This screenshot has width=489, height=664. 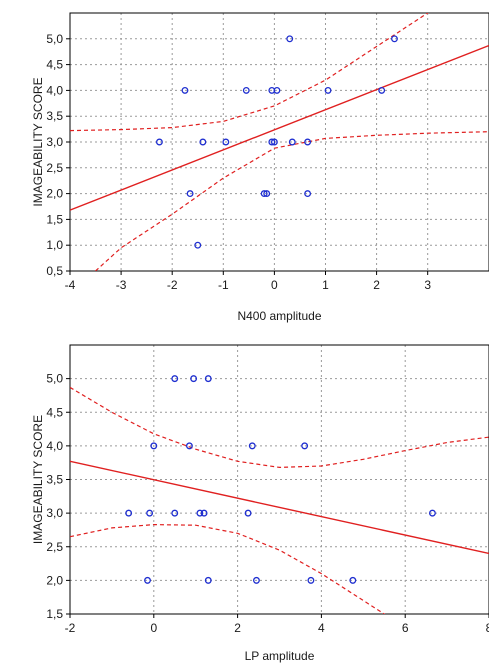 I want to click on x-tick-label: 6, so click(x=405, y=628).